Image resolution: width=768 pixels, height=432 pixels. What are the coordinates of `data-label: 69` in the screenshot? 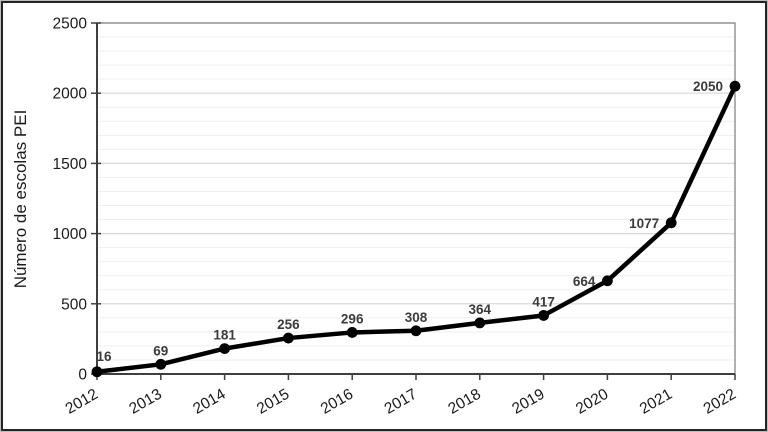 It's located at (160, 350).